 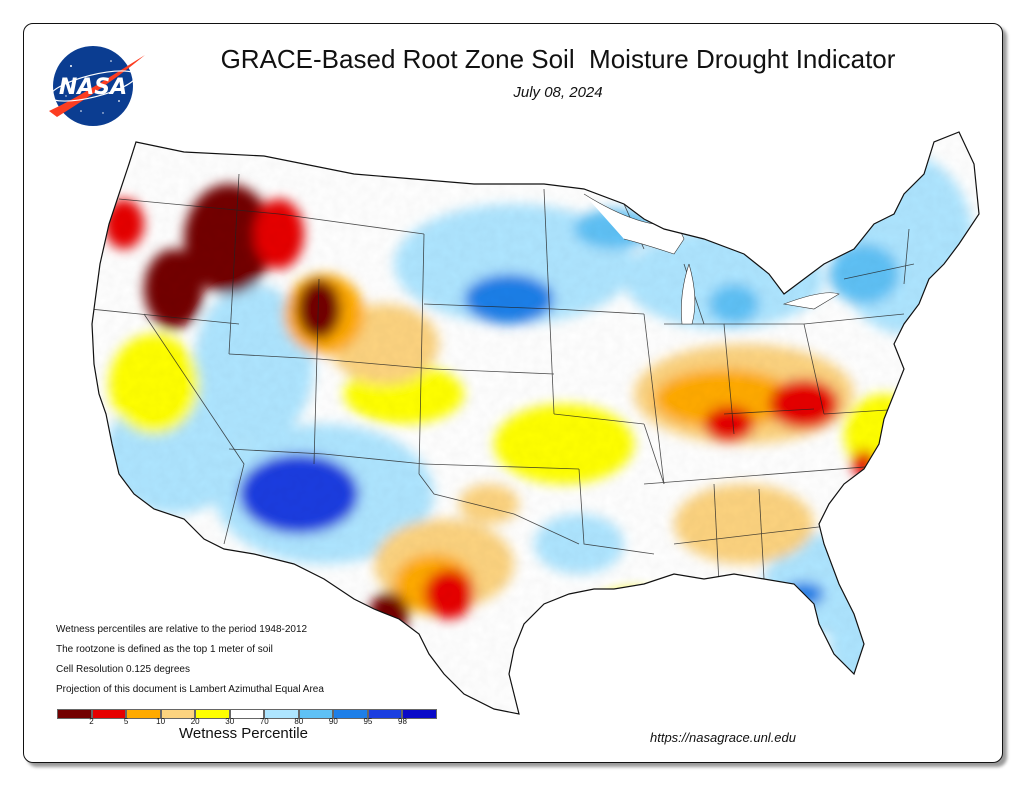 I want to click on legend-tick-label: 70, so click(x=264, y=721).